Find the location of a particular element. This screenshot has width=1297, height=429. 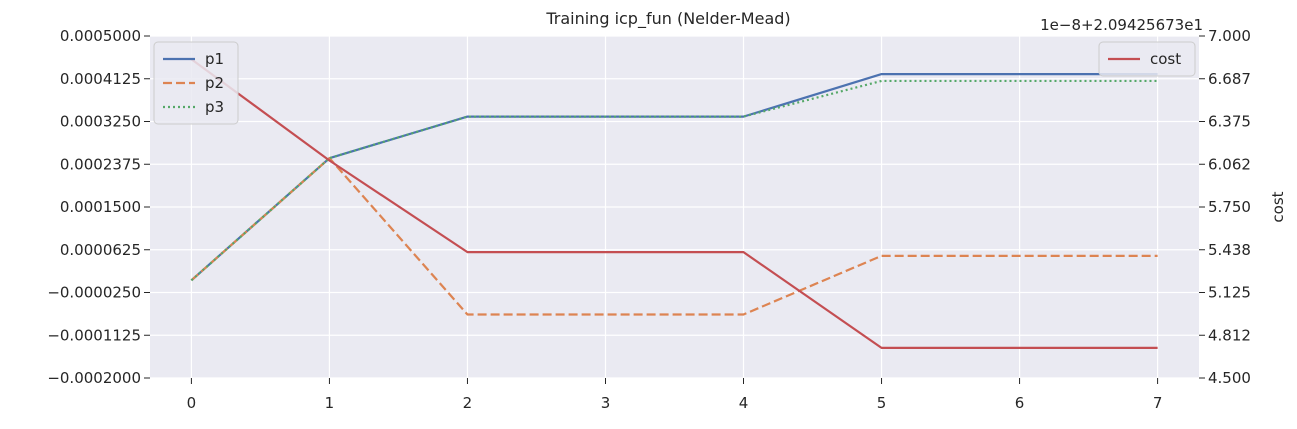

legend-left-box is located at coordinates (196, 83).